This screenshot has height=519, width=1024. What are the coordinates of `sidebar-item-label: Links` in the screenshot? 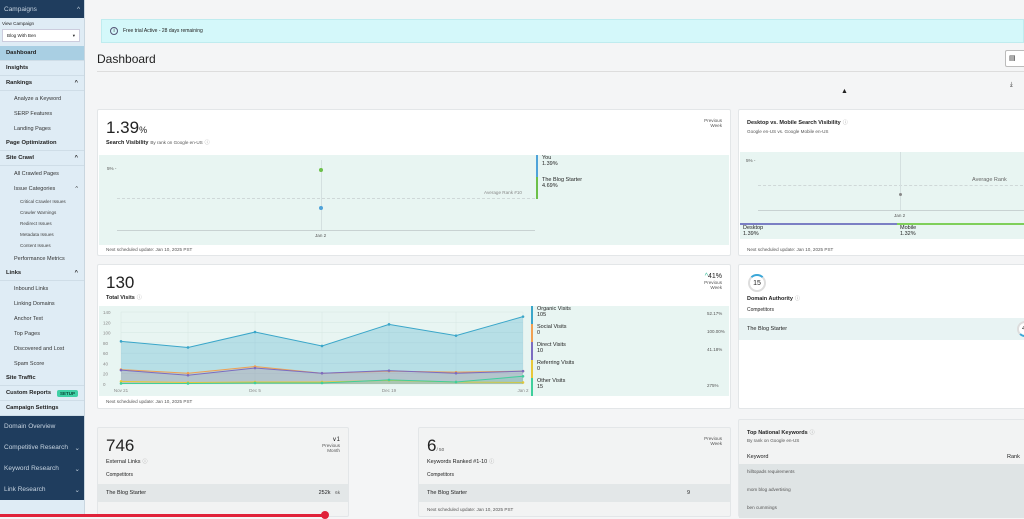 It's located at (14, 273).